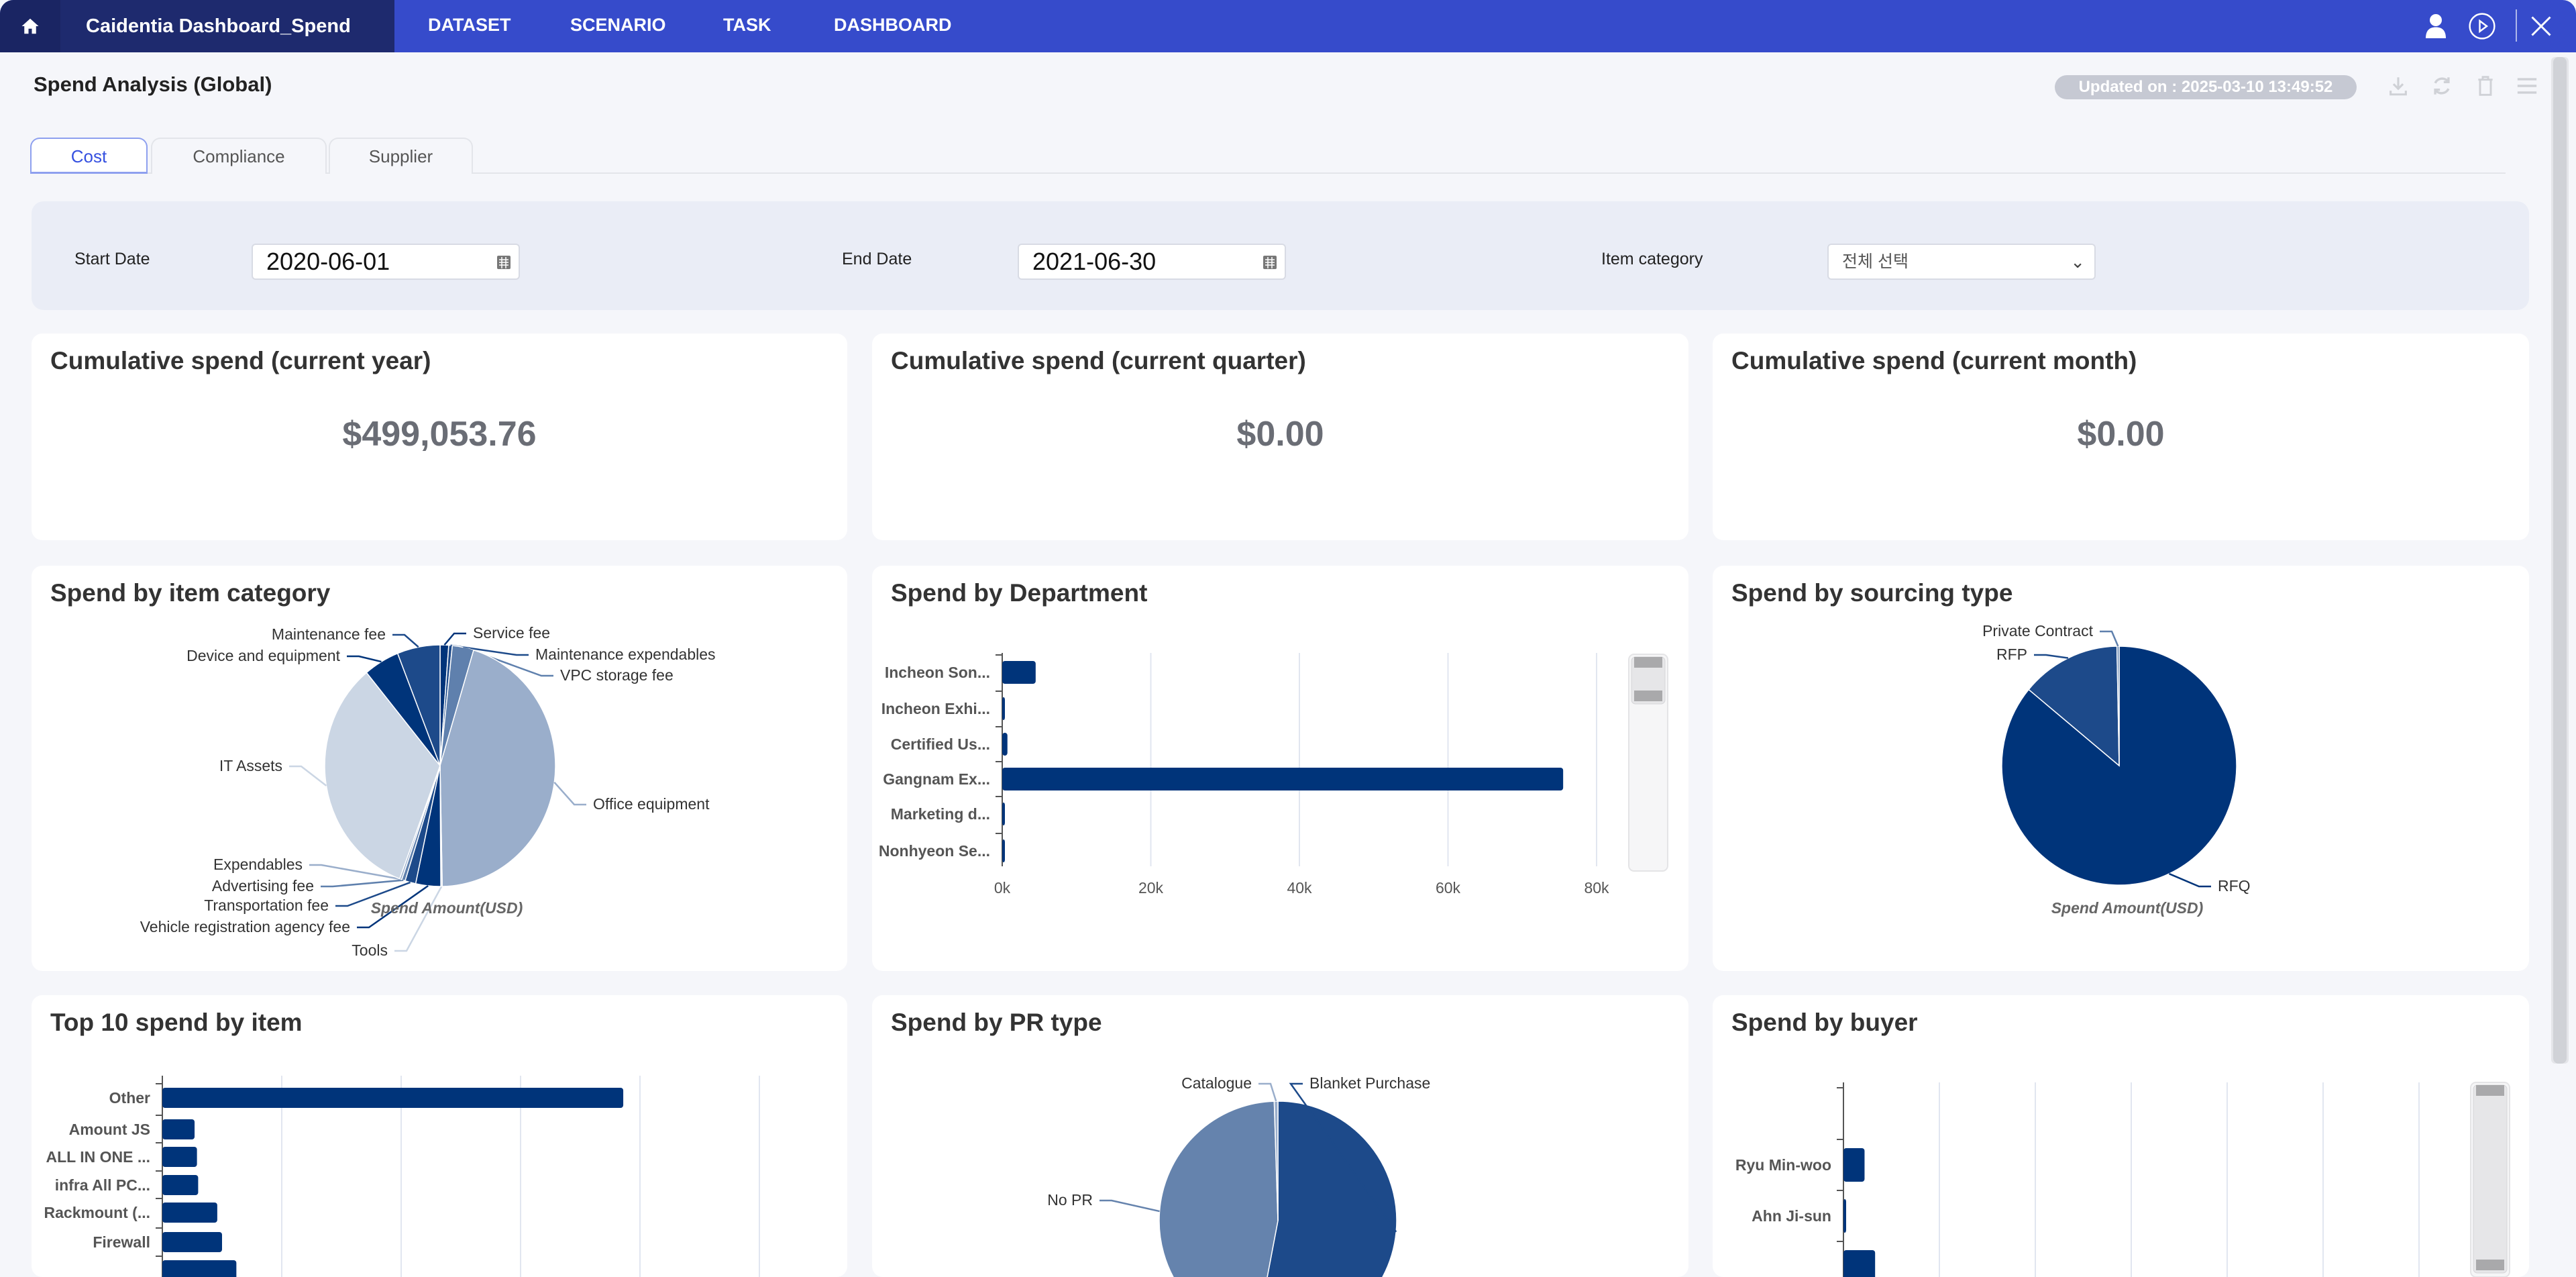  I want to click on kpi-title: Cumulative spend (current year), so click(240, 360).